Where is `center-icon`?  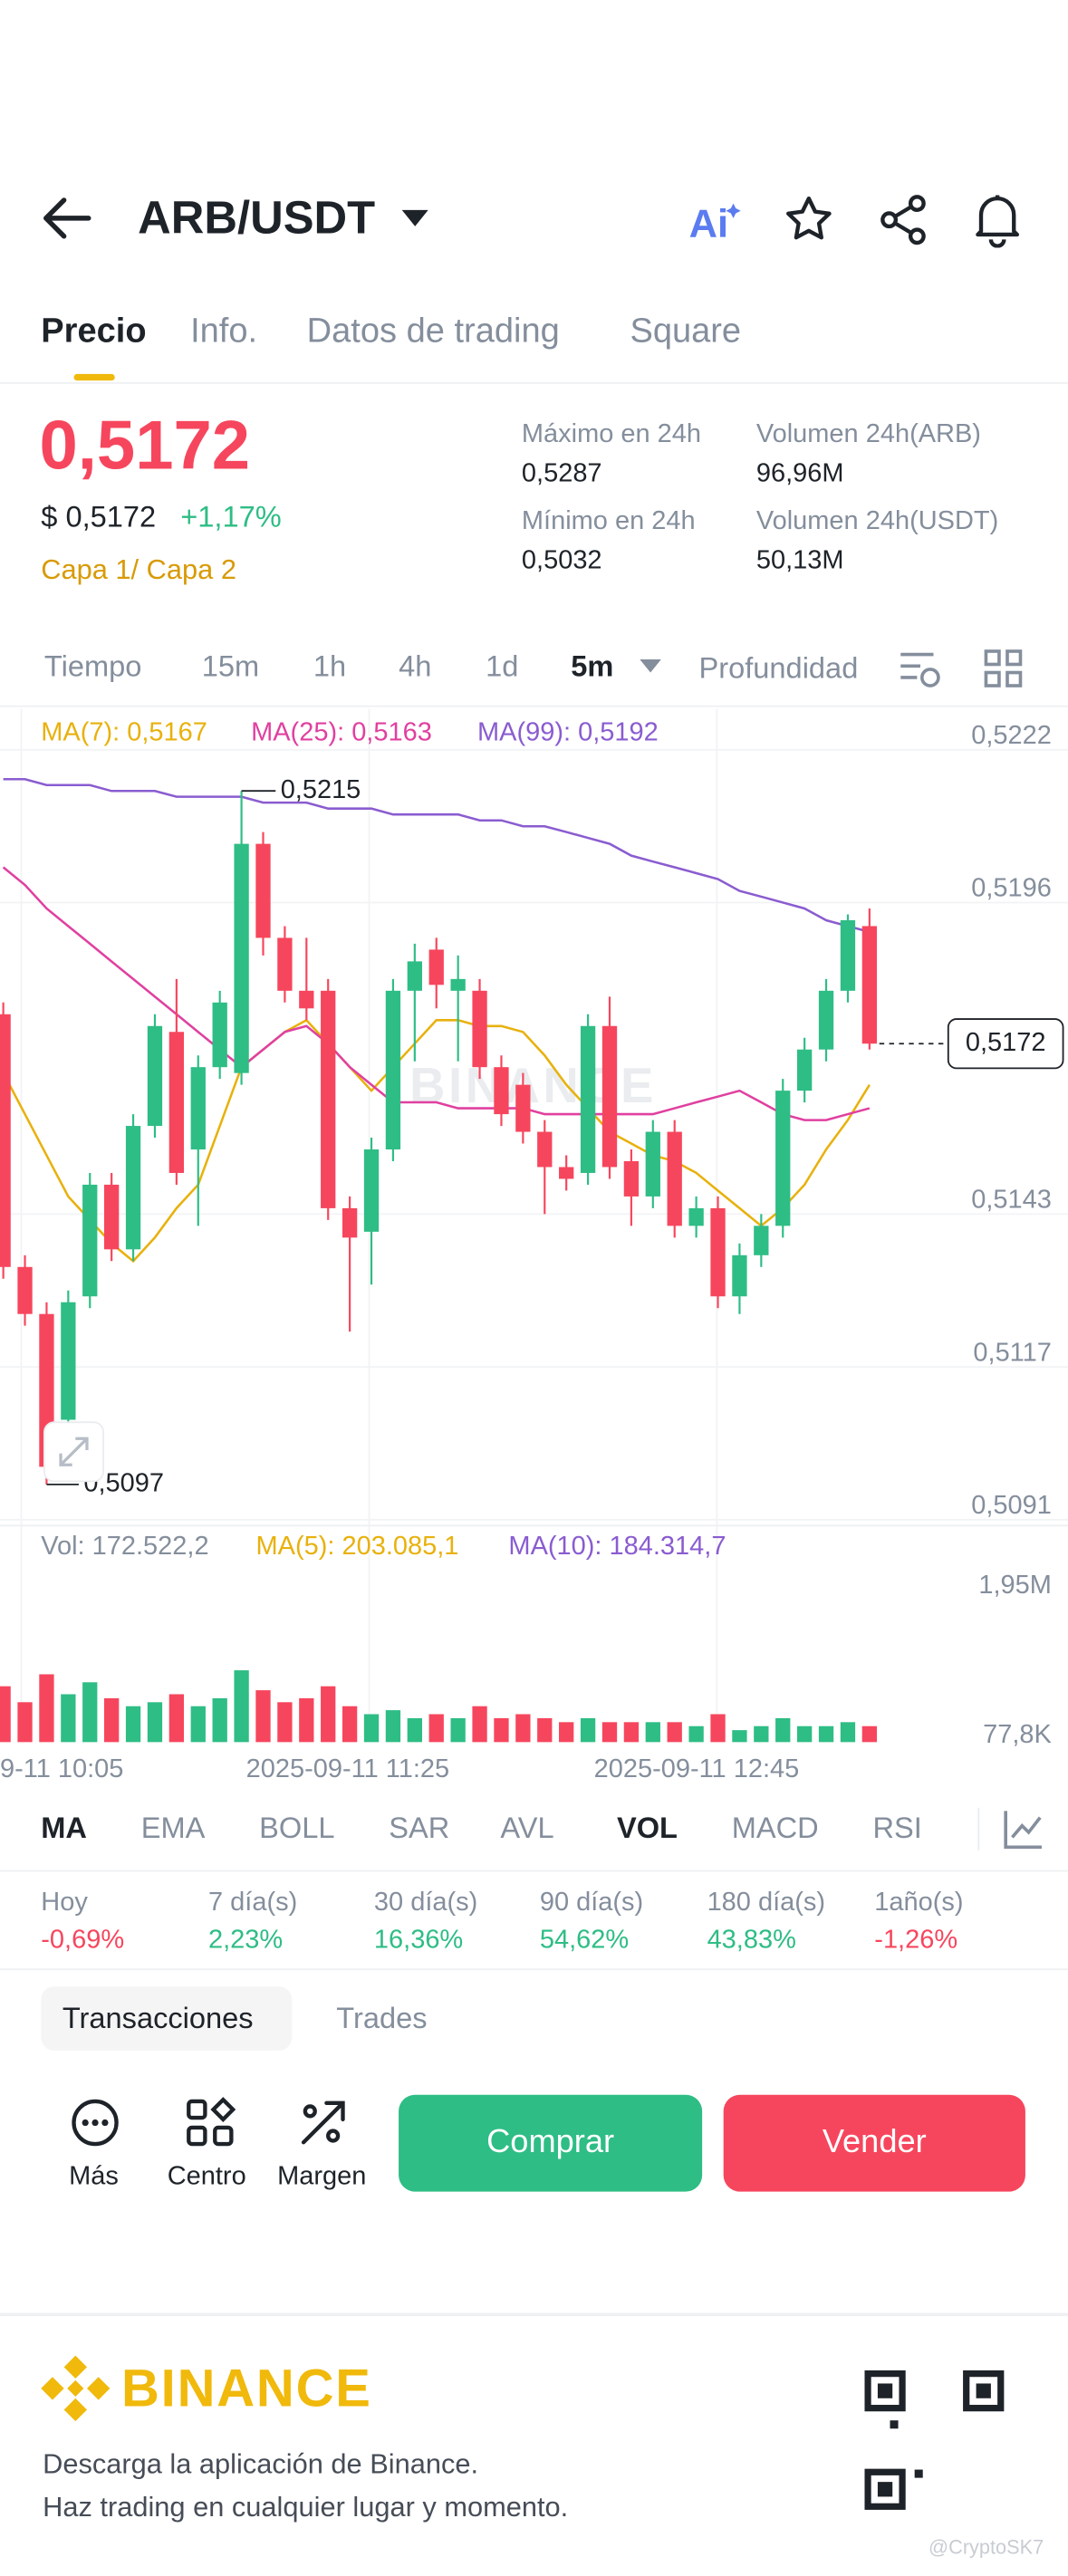
center-icon is located at coordinates (210, 2123).